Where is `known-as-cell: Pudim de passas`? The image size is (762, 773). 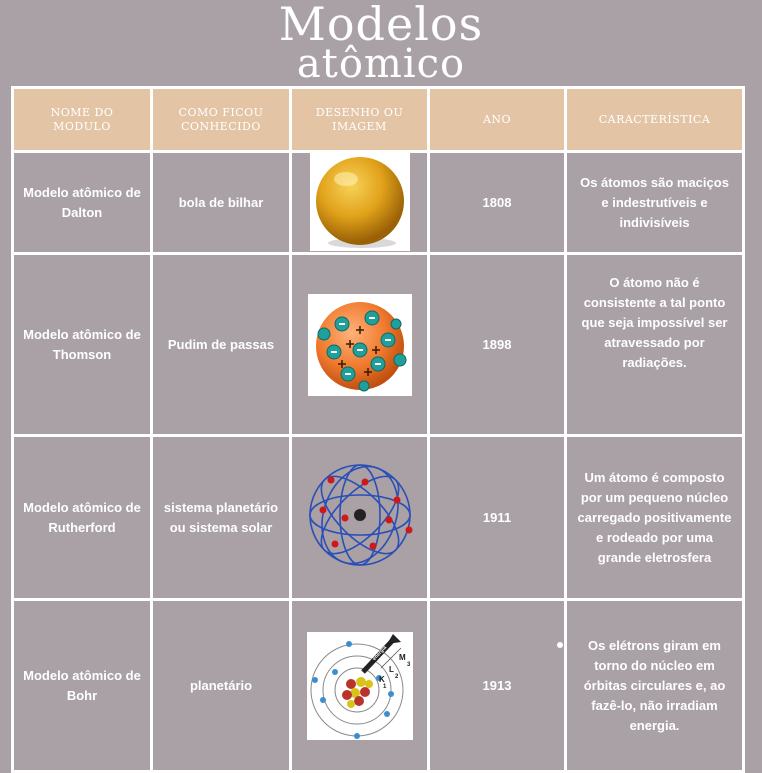 known-as-cell: Pudim de passas is located at coordinates (221, 344).